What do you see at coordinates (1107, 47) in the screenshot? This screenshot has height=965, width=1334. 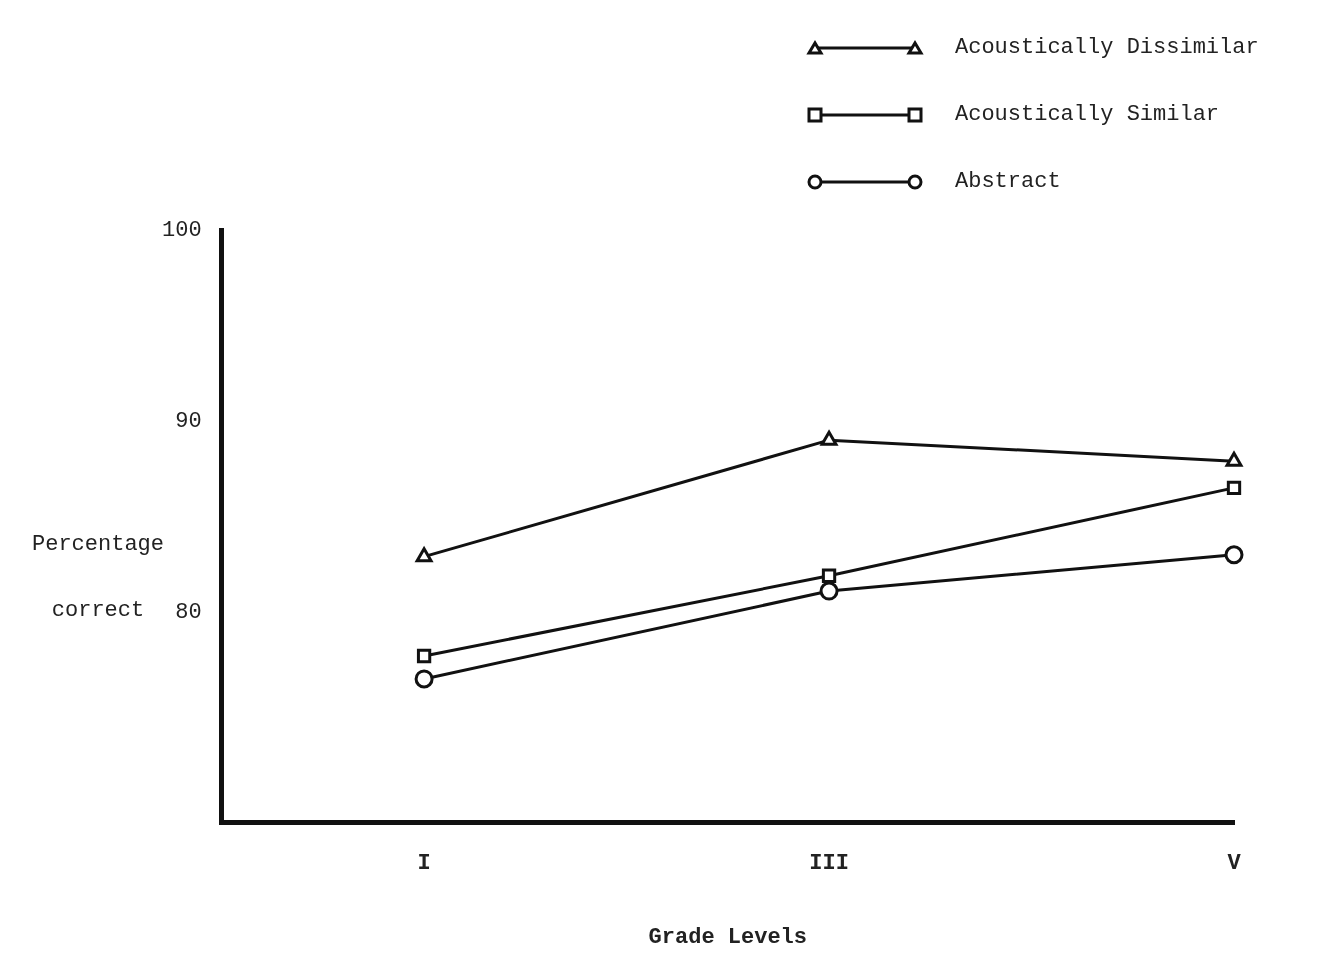 I see `legend-label: Acoustically Dissimilar` at bounding box center [1107, 47].